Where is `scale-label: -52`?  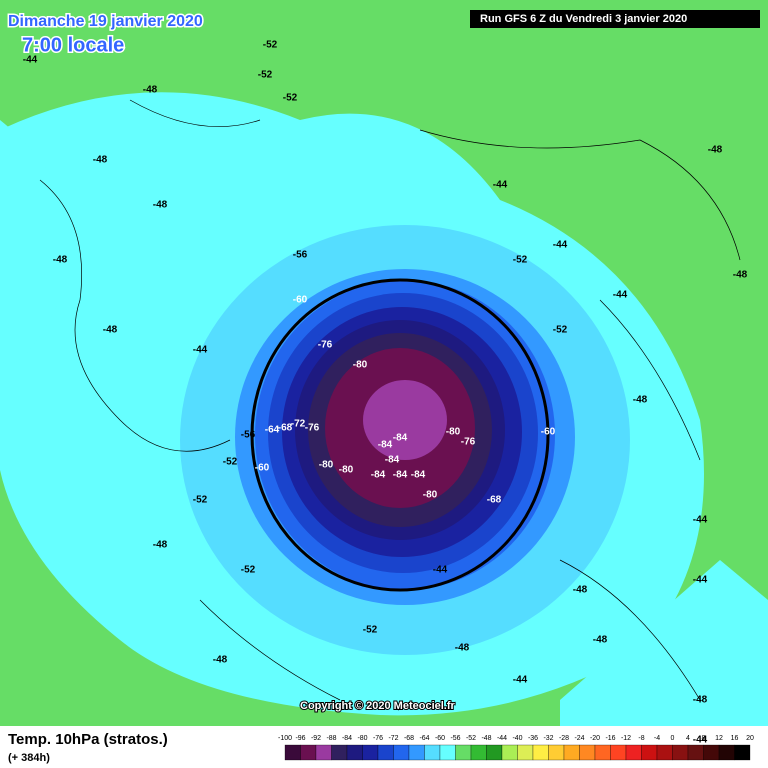
scale-label: -52 is located at coordinates (471, 738).